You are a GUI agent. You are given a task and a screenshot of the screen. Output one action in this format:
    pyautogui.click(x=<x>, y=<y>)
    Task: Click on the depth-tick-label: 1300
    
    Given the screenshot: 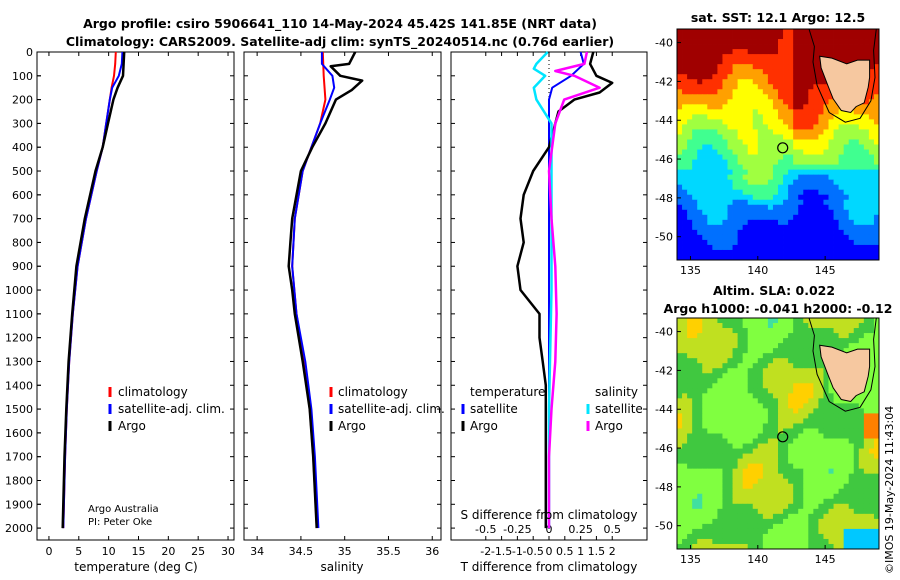 What is the action you would take?
    pyautogui.click(x=19, y=361)
    